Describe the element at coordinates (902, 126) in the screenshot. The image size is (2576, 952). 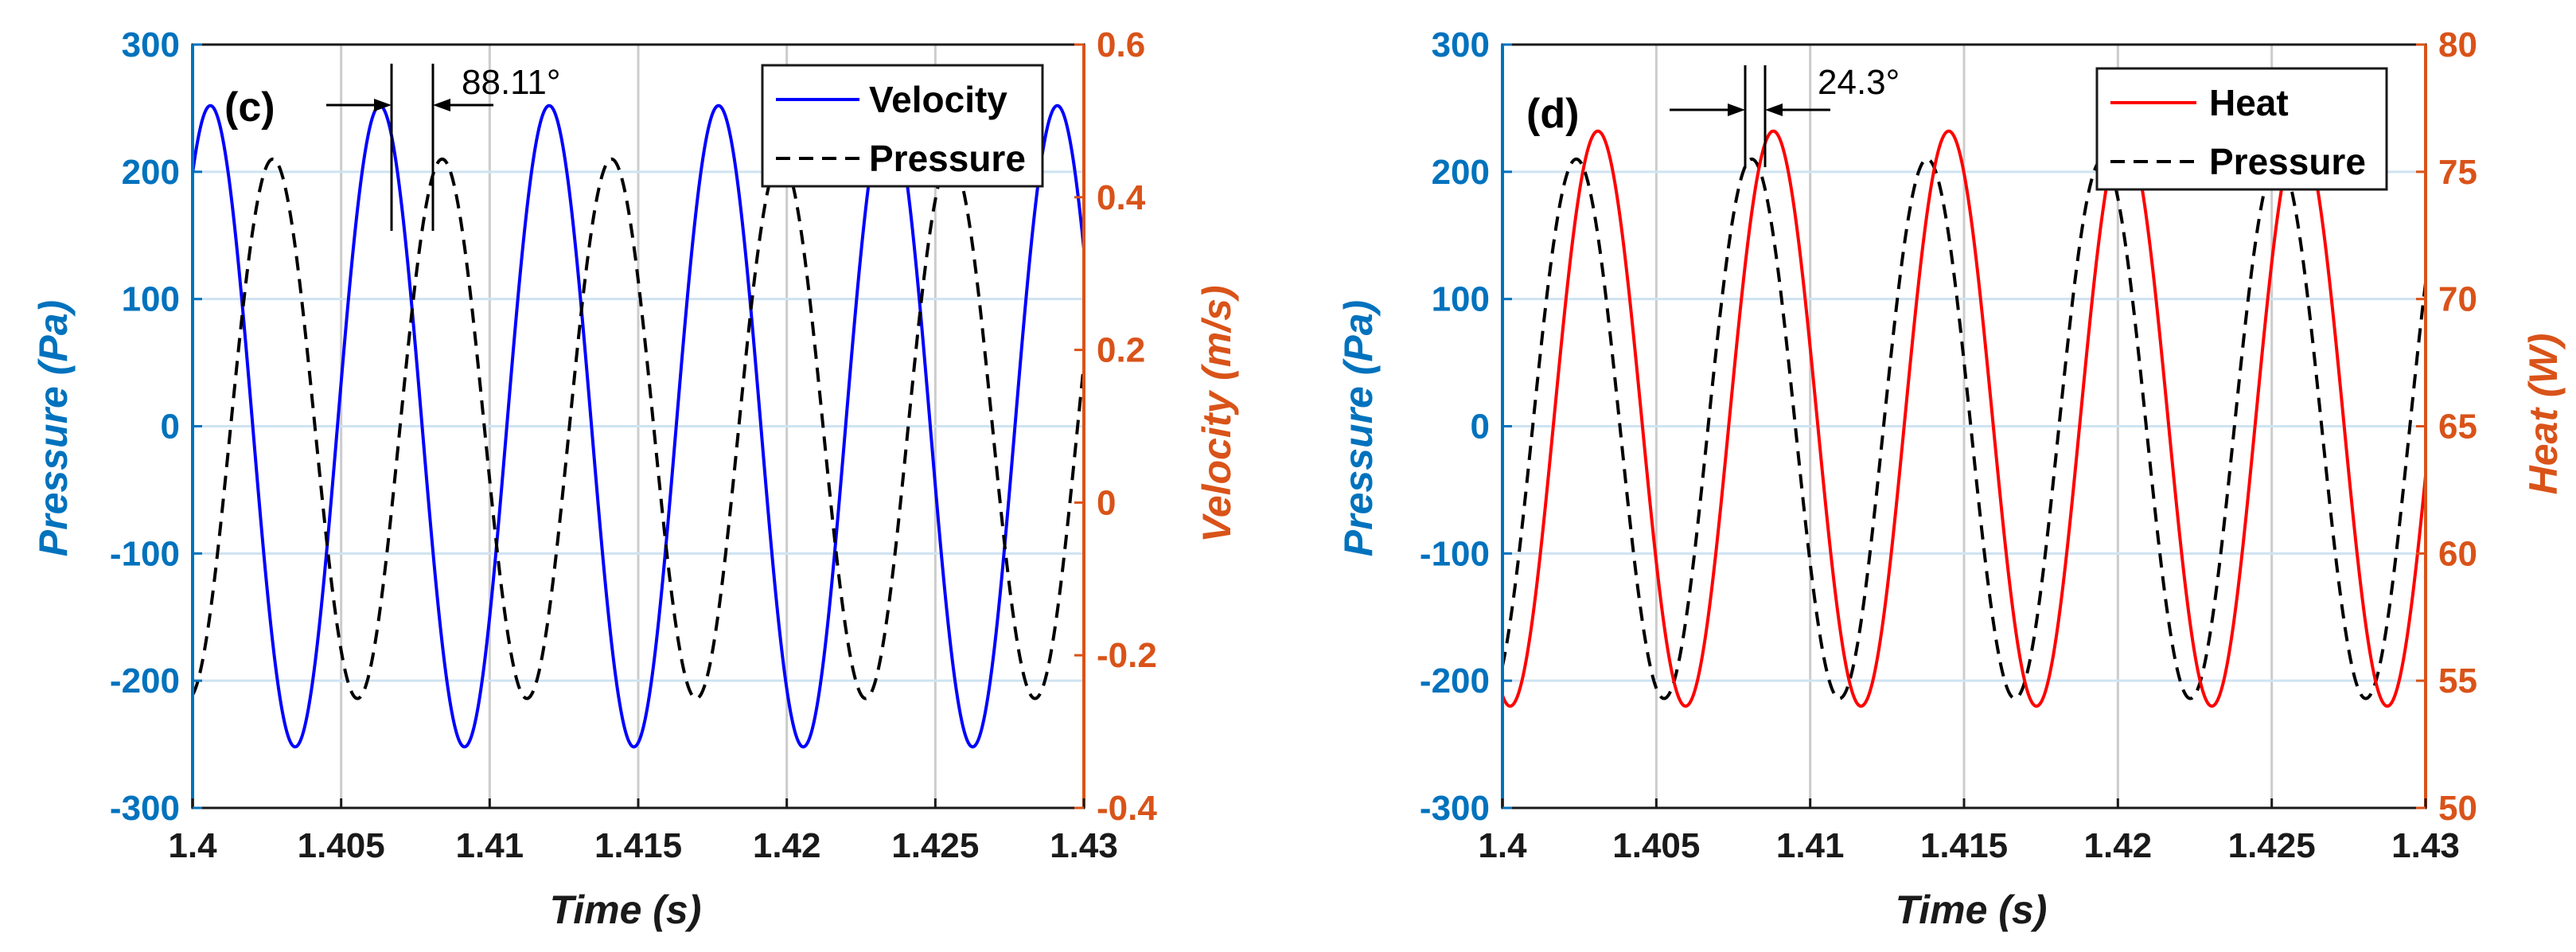
I see `legend: Velocity Pressure` at that location.